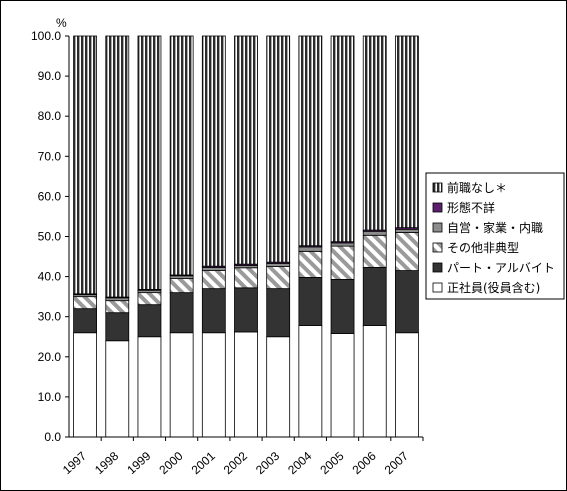 This screenshot has width=567, height=491. What do you see at coordinates (46, 36) in the screenshot?
I see `y-tick-label: 100.0` at bounding box center [46, 36].